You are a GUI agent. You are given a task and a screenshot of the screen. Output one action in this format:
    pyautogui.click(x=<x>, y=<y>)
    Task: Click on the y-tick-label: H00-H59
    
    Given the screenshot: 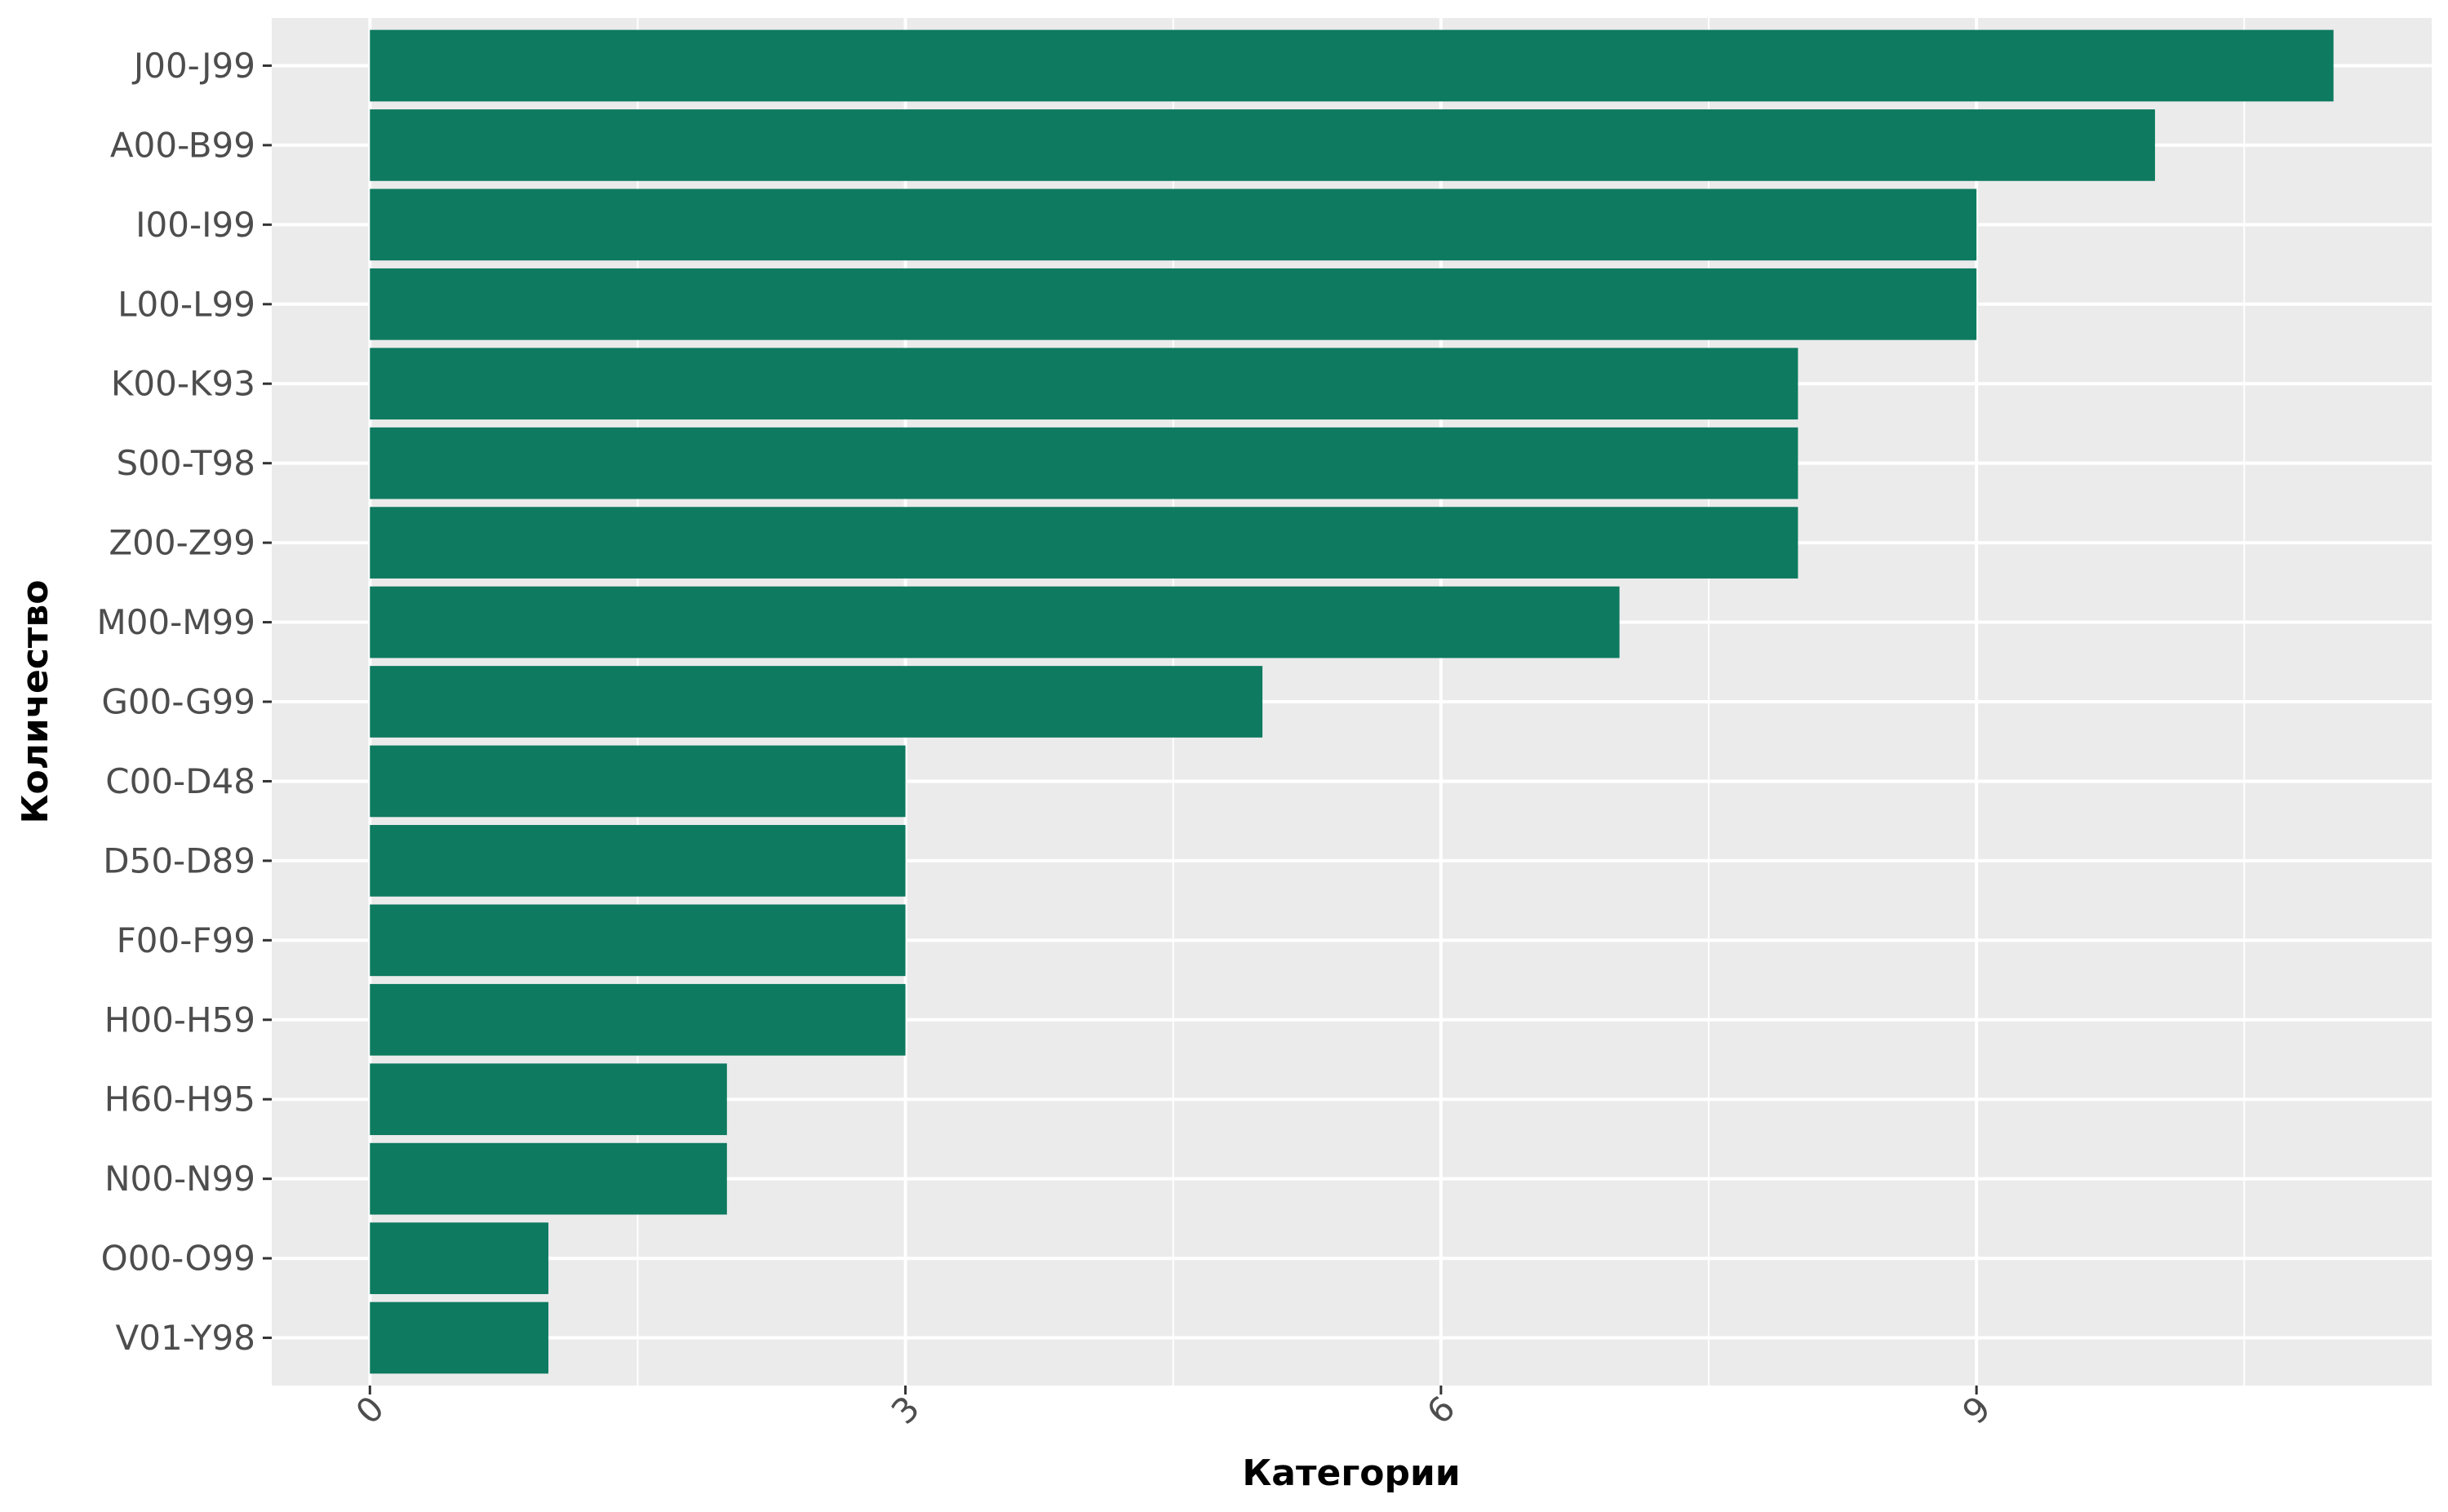 What is the action you would take?
    pyautogui.click(x=179, y=1020)
    